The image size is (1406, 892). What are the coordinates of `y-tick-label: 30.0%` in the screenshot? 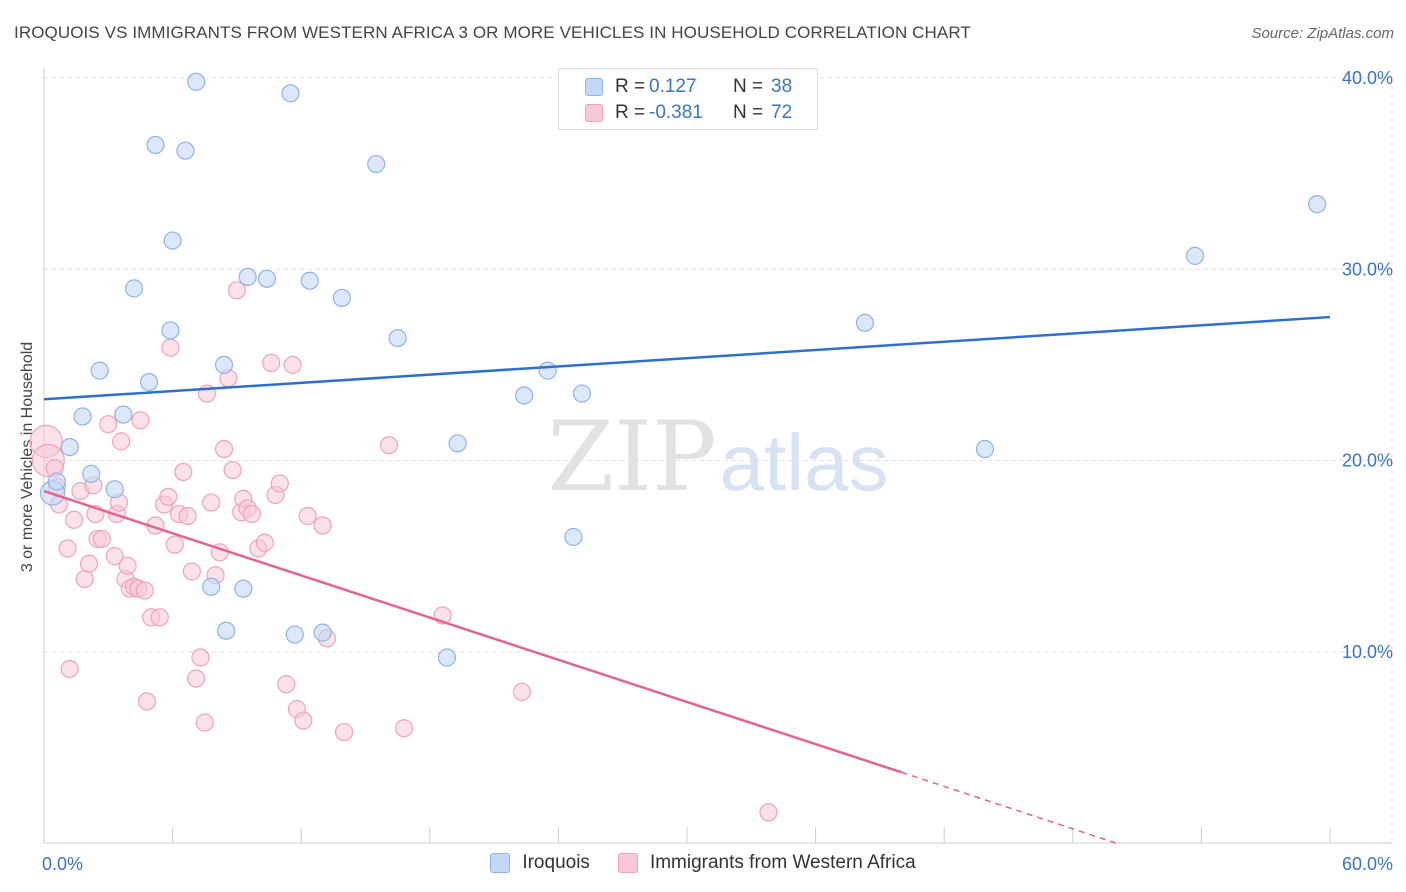 It's located at (1367, 269).